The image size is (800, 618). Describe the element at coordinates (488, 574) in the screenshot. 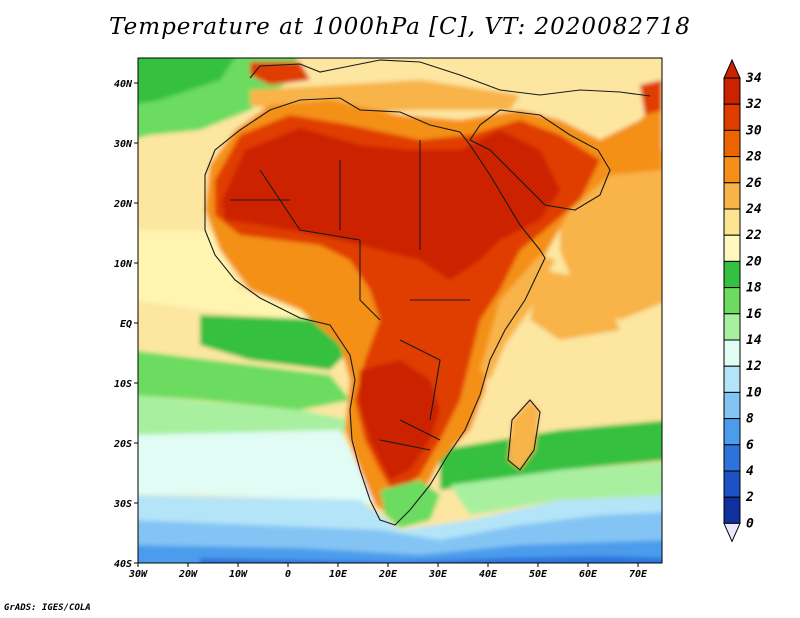

I see `lon-tick-label: 40E` at that location.